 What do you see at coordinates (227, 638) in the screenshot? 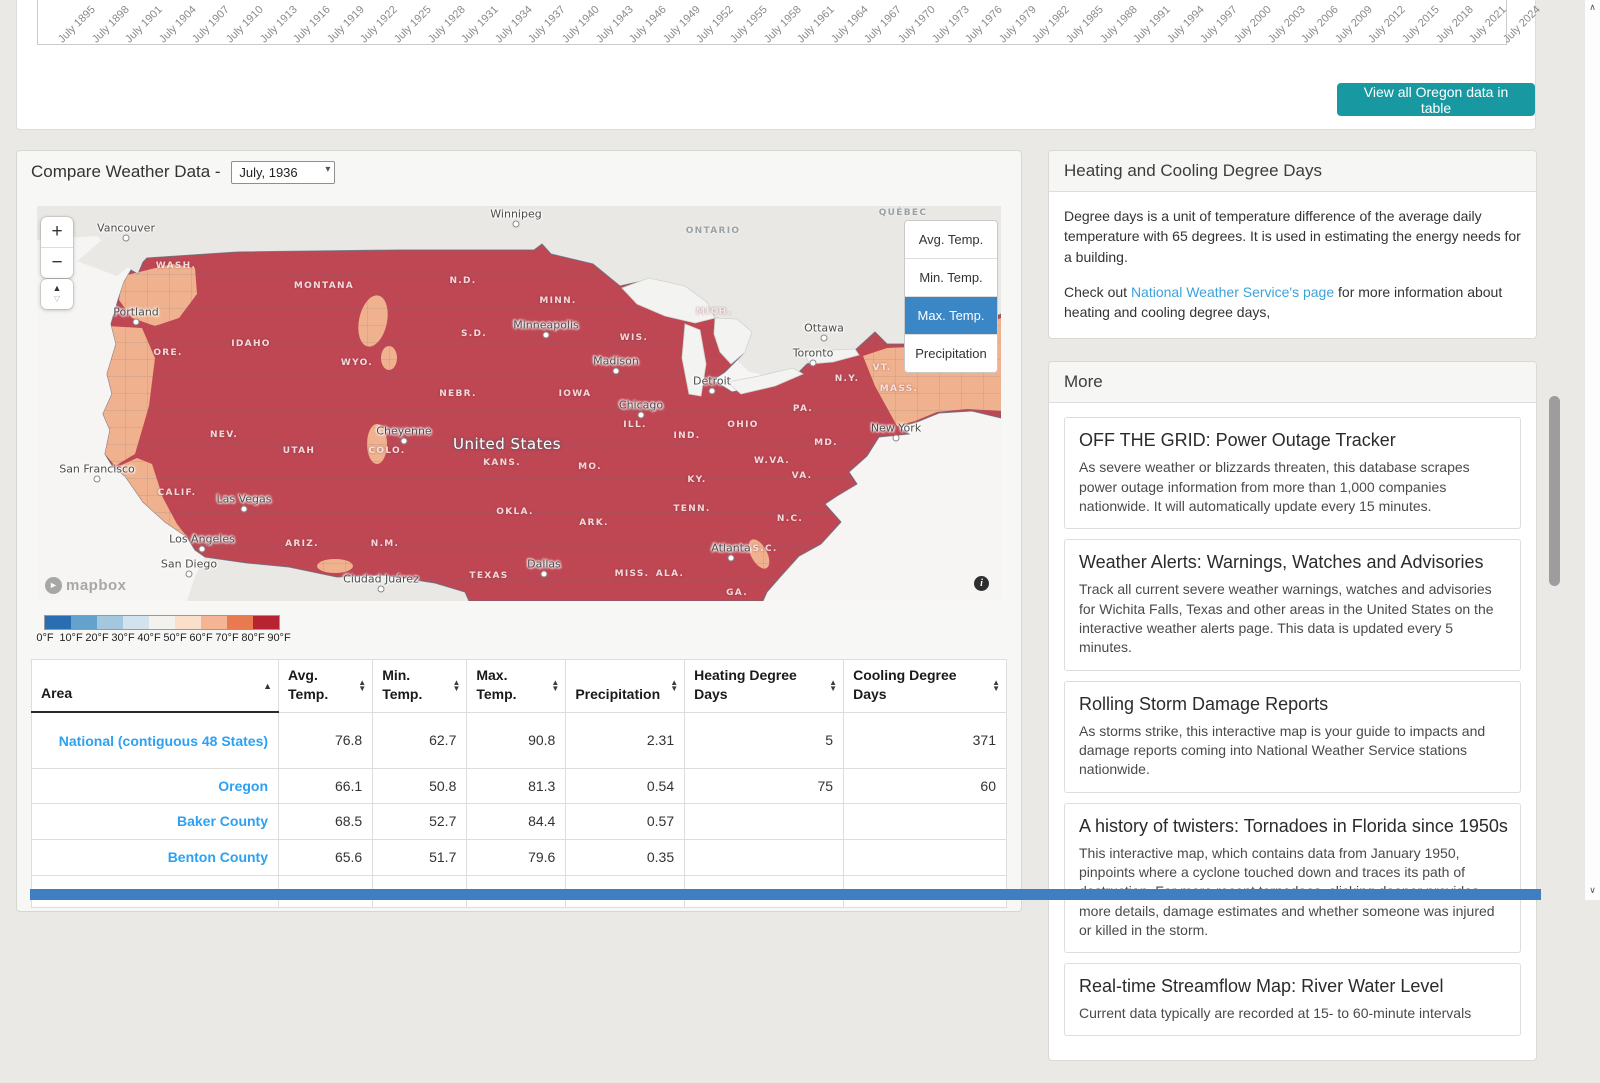
I see `legend-tick-label: 70°F` at bounding box center [227, 638].